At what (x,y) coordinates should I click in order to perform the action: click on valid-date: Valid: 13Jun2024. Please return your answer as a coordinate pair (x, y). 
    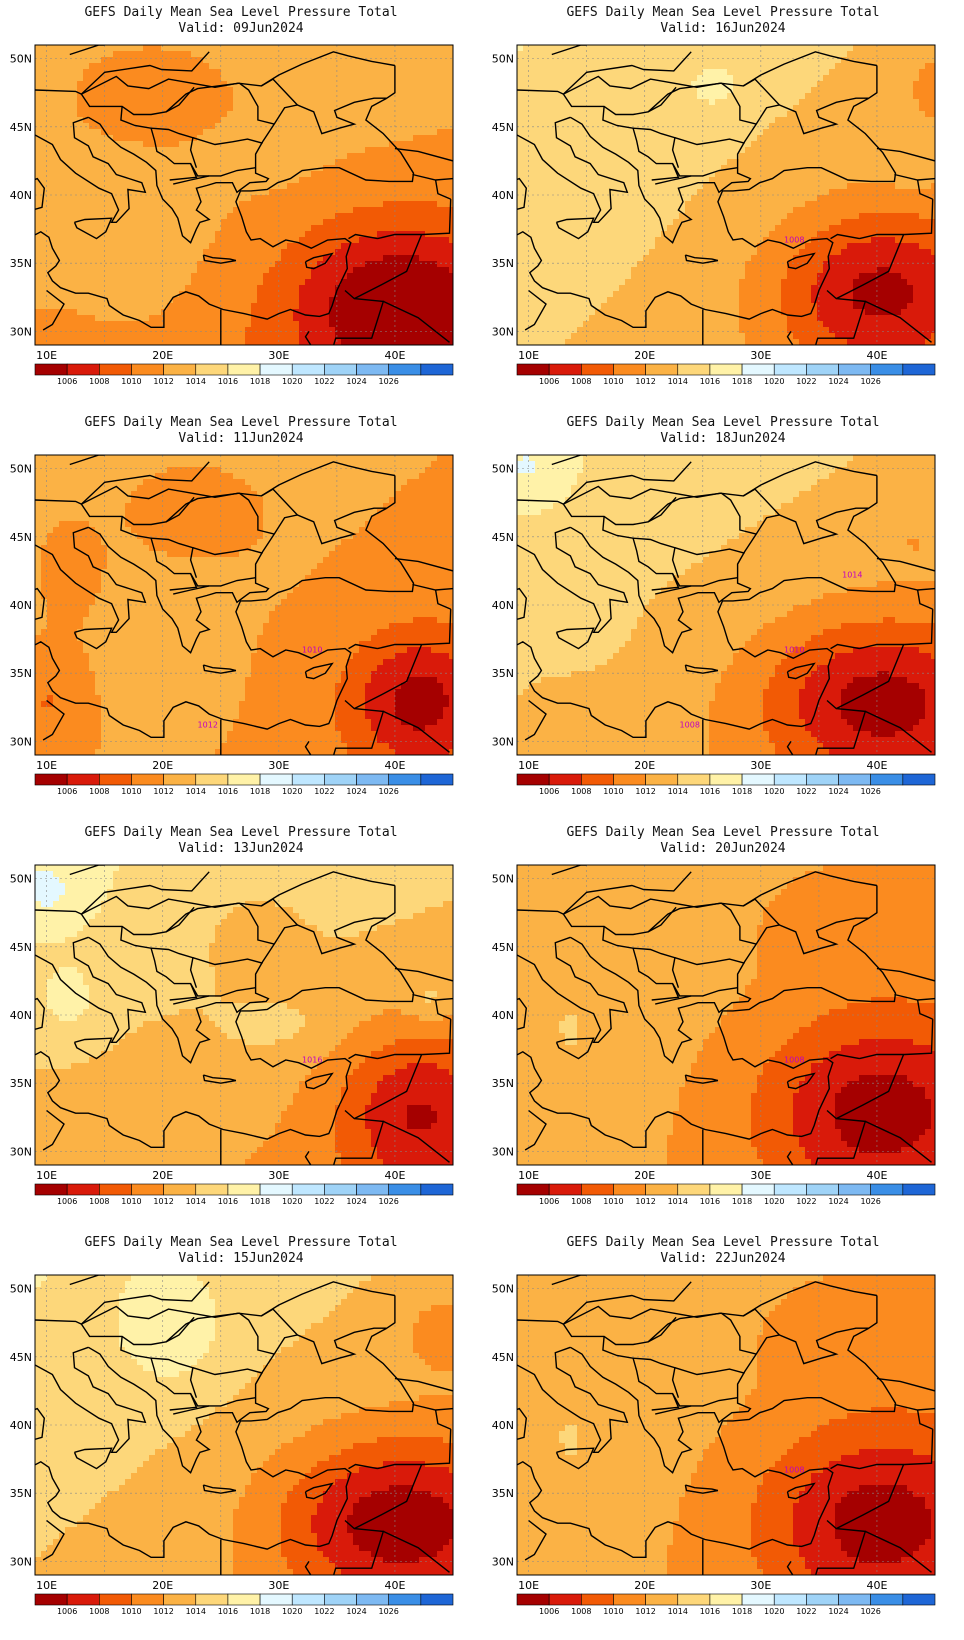
    Looking at the image, I should click on (241, 849).